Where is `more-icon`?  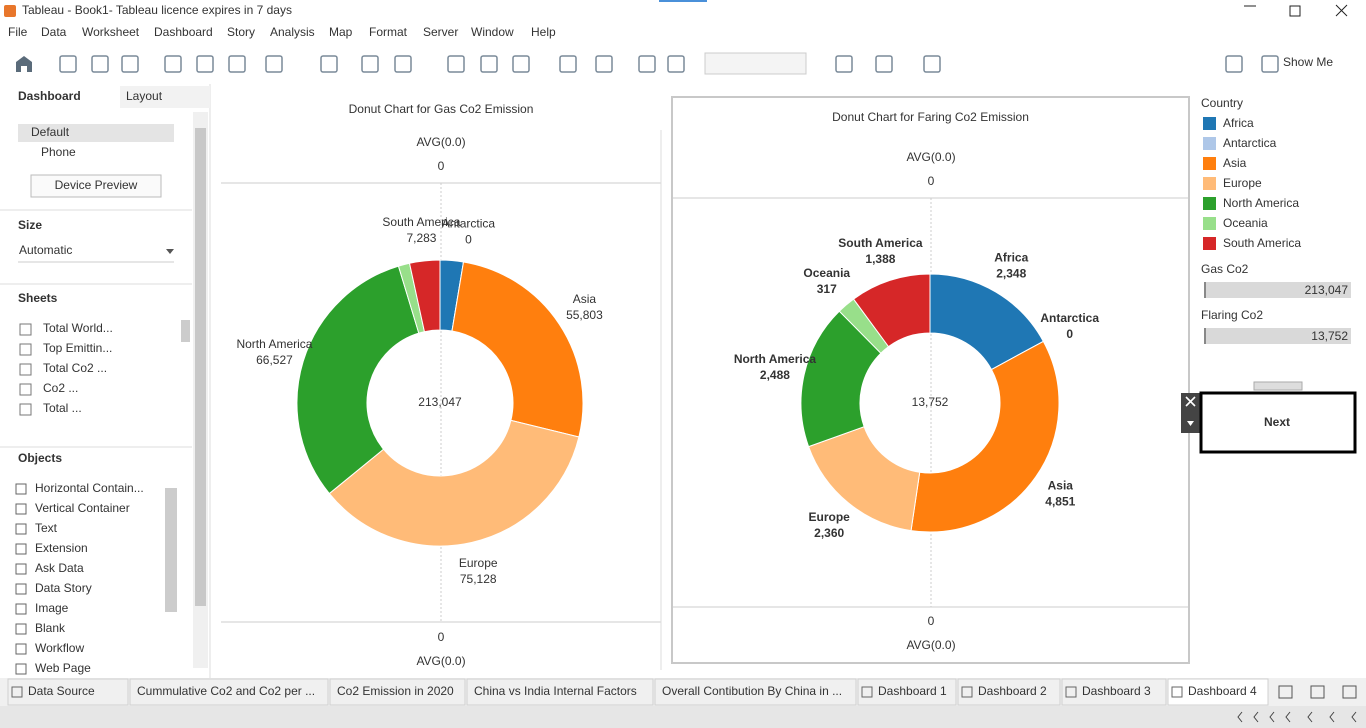 more-icon is located at coordinates (1190, 423).